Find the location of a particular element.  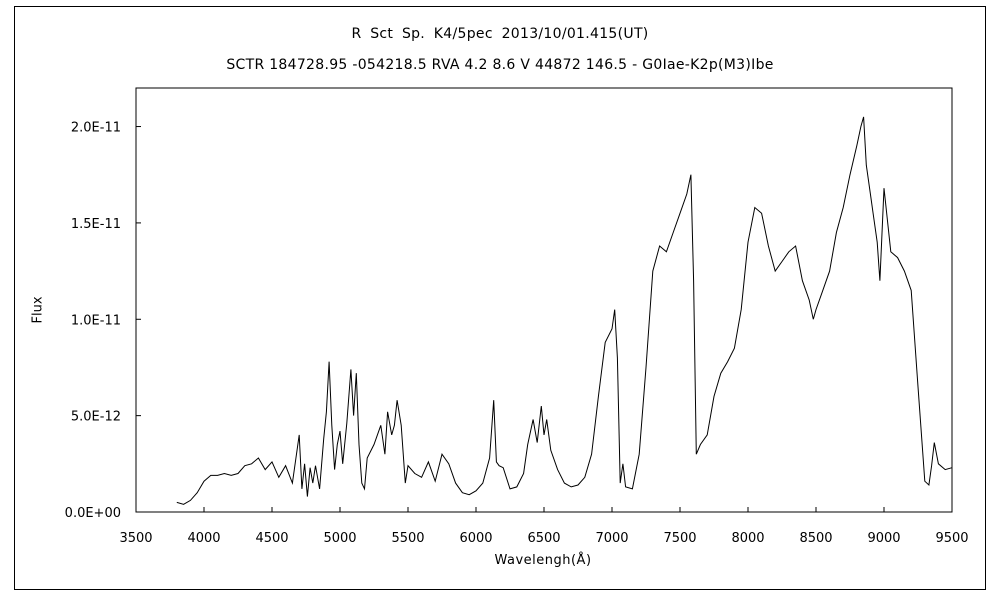

x-tick-label: 4000 is located at coordinates (203, 538).